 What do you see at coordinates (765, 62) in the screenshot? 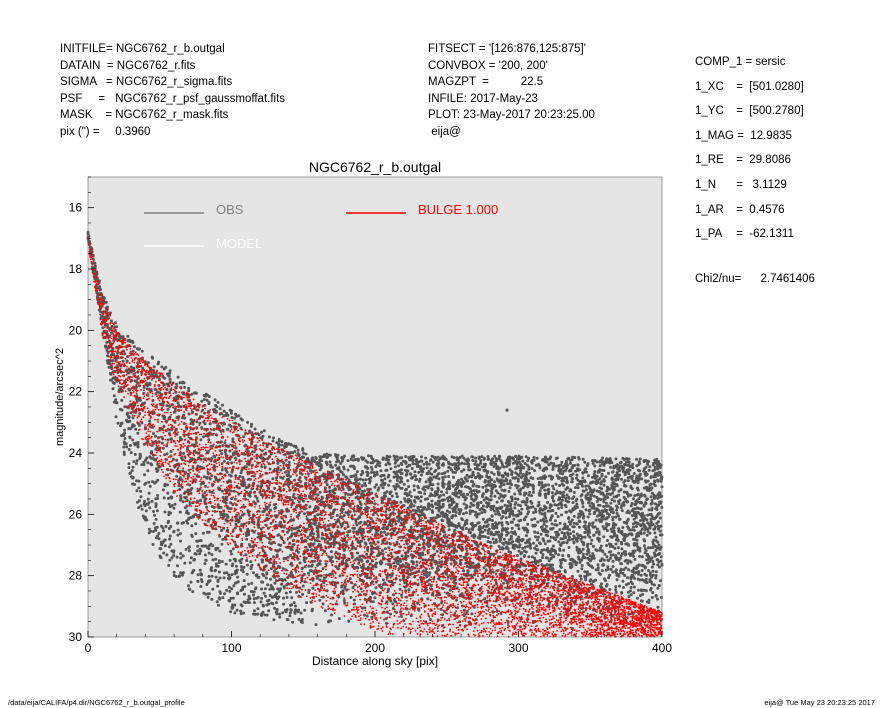
I see `header-right-value: = sersic` at bounding box center [765, 62].